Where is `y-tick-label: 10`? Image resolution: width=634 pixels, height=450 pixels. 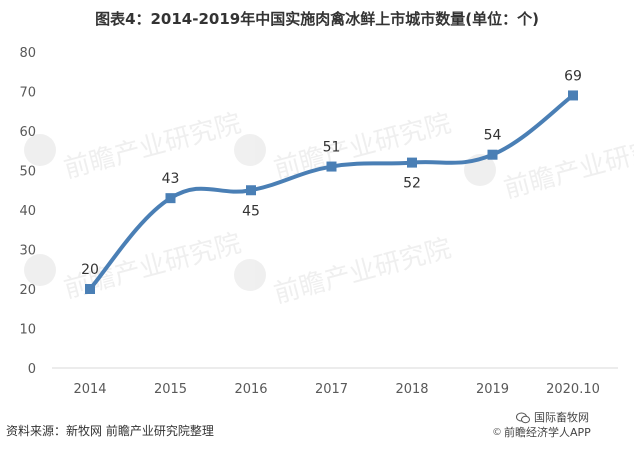 y-tick-label: 10 is located at coordinates (27, 330).